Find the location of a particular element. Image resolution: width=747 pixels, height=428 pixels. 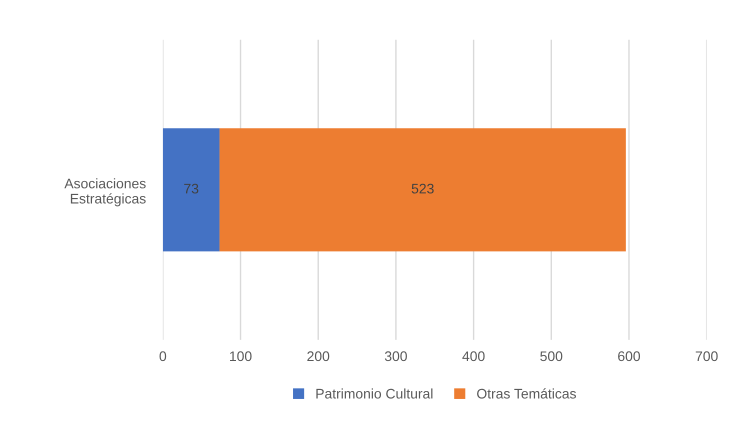

x-tick-label: 700 is located at coordinates (707, 356).